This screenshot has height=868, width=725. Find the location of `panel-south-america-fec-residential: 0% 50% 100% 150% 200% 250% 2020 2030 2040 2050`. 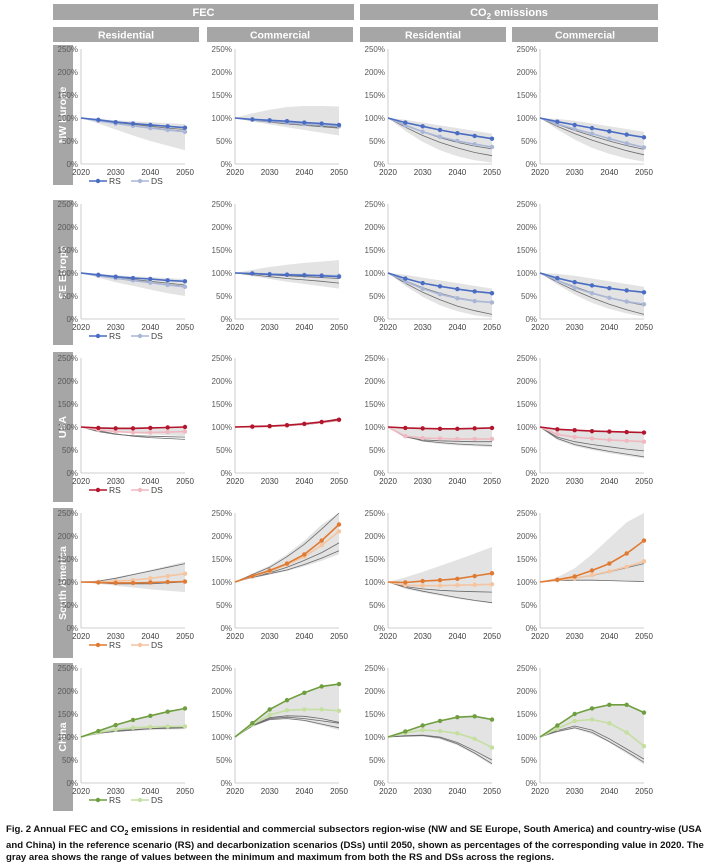

panel-south-america-fec-residential: 0% 50% 100% 150% 200% 250% 2020 2030 2040 2050 is located at coordinates (126, 575).